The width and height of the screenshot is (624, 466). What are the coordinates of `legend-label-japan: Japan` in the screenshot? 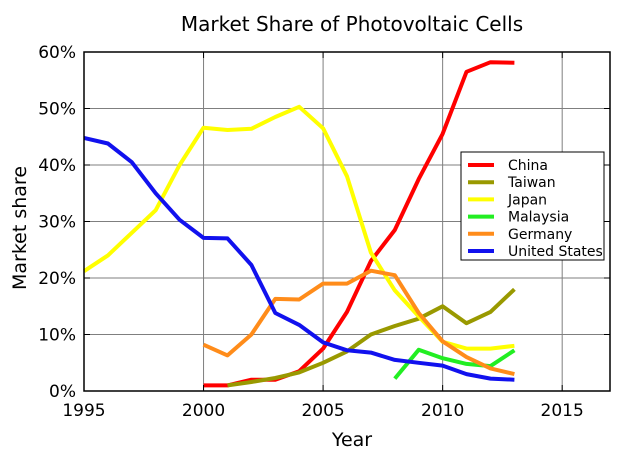 It's located at (527, 200).